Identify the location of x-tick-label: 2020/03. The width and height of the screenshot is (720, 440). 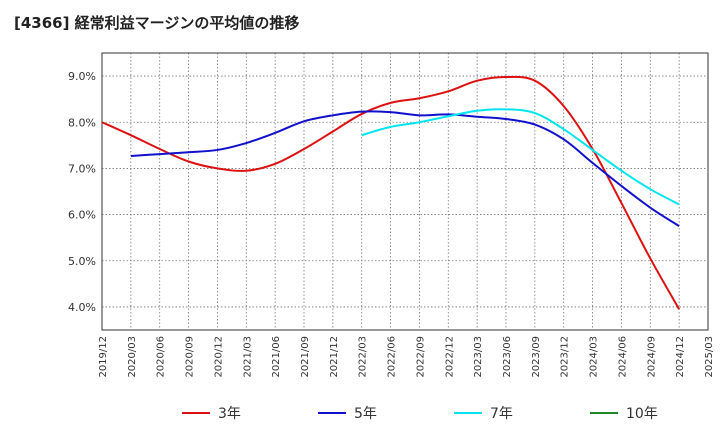
(132, 357).